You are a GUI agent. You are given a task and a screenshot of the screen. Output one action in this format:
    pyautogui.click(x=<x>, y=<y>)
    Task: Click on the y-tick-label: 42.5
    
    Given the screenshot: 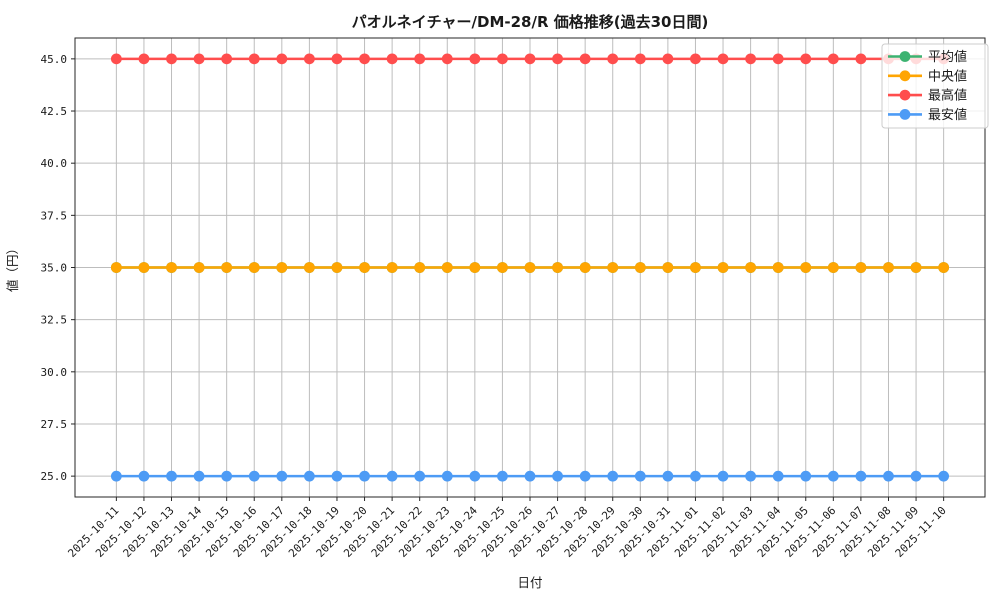 What is the action you would take?
    pyautogui.click(x=54, y=111)
    